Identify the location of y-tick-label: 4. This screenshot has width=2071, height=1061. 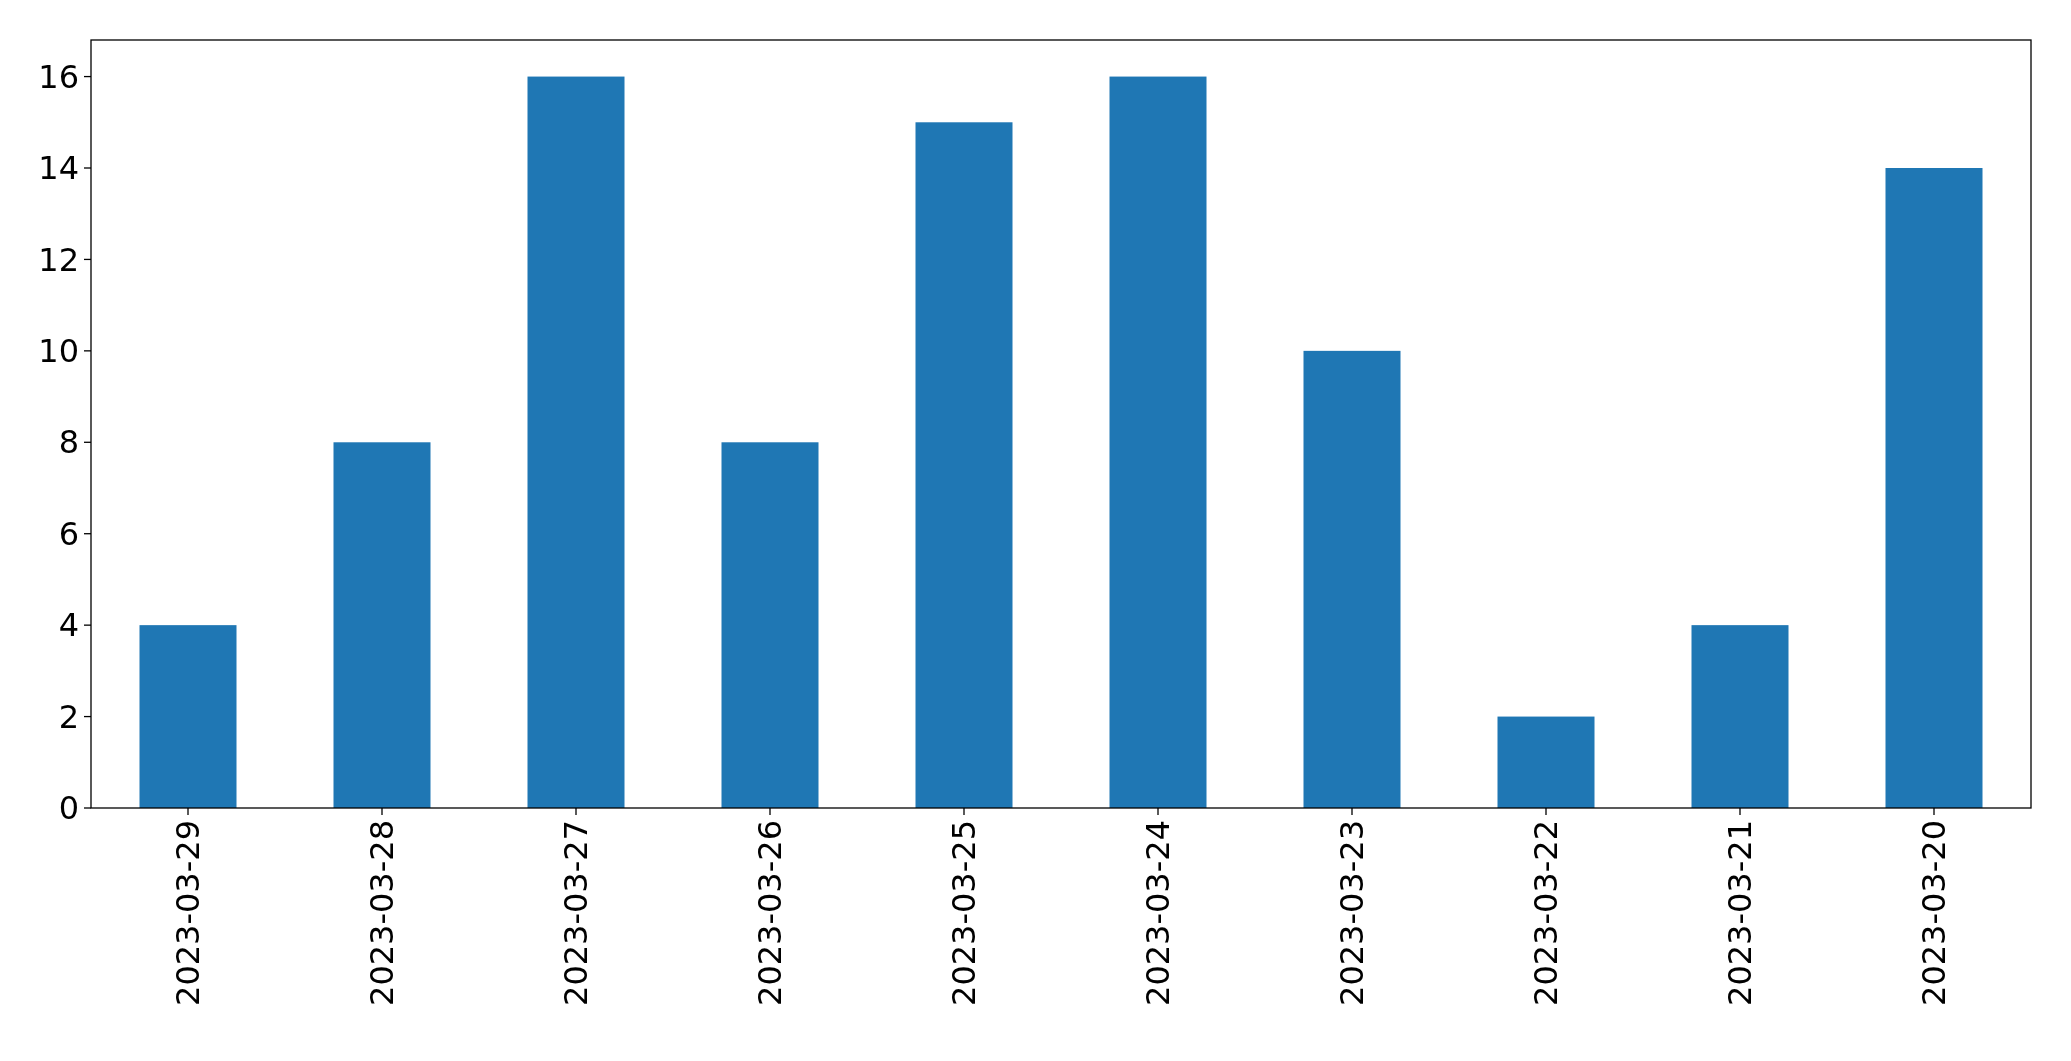
(68, 625).